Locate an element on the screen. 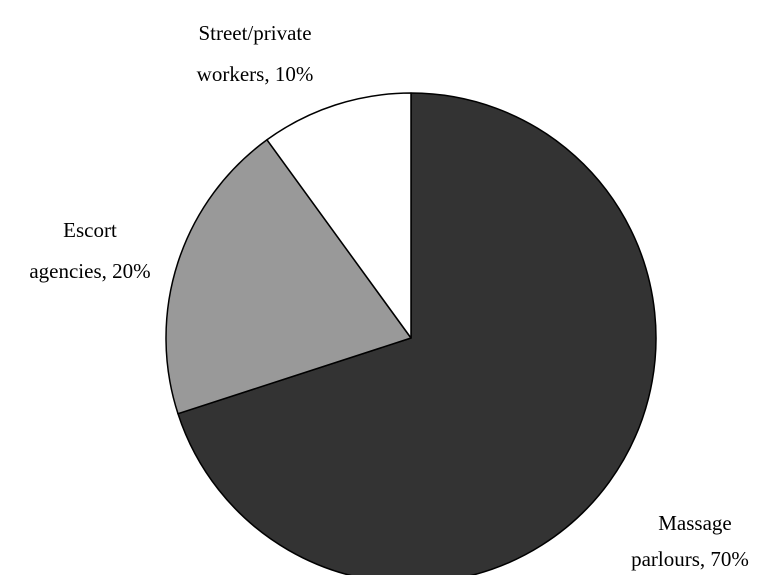 This screenshot has height=575, width=780. slice-label-line: Escort is located at coordinates (90, 230).